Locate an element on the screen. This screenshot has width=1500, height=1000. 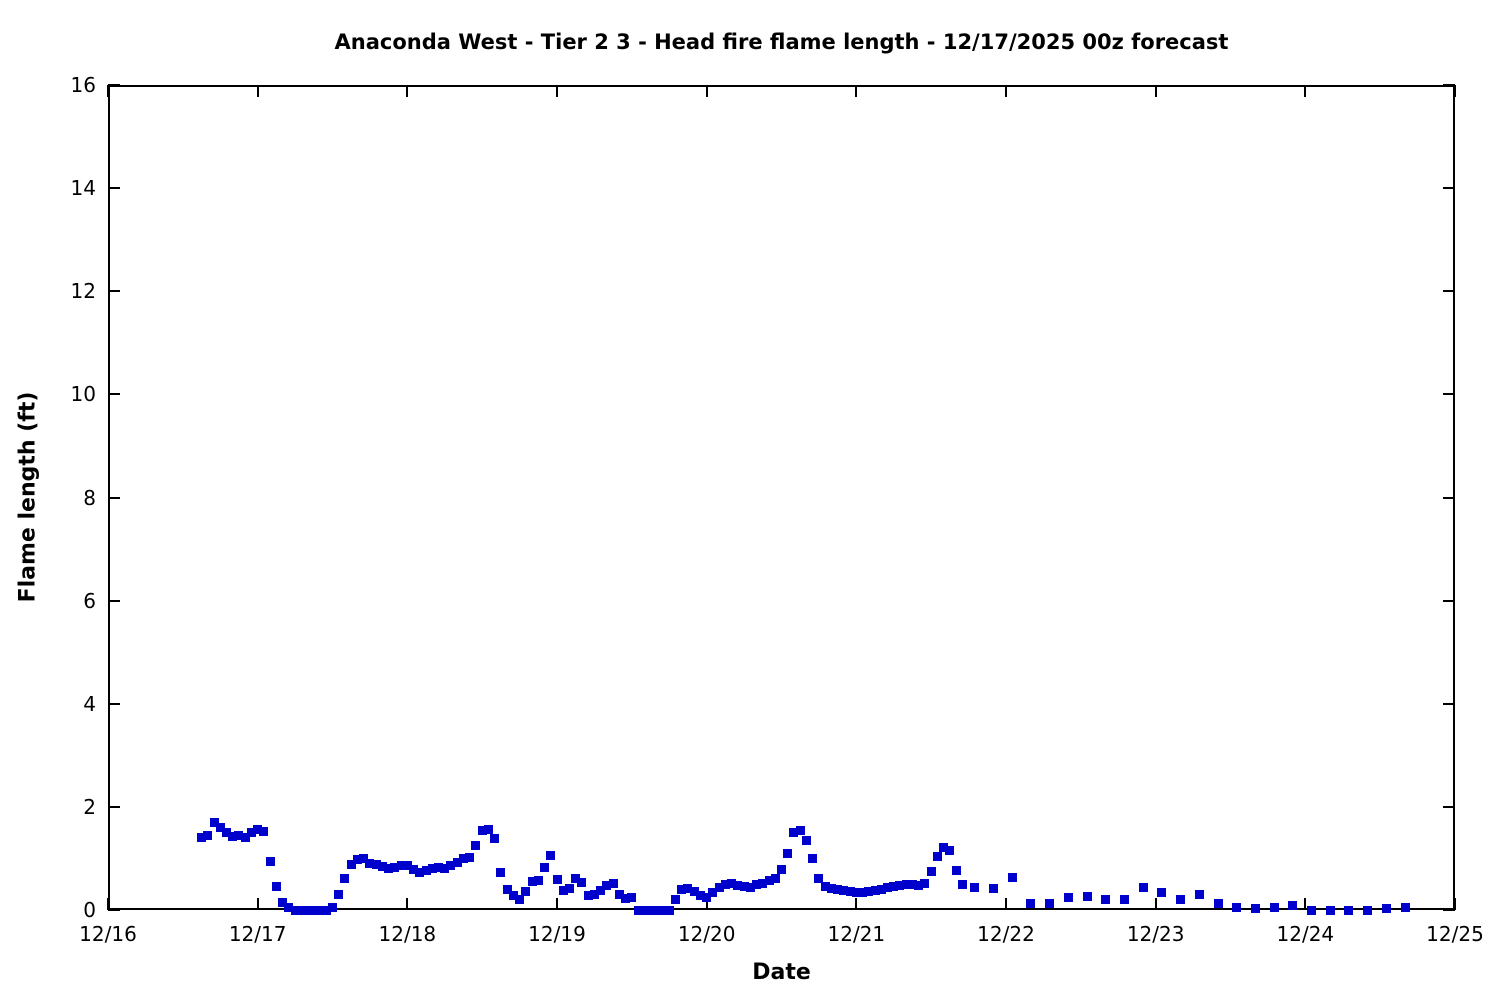
x-tick-label: 12/25 is located at coordinates (1455, 934).